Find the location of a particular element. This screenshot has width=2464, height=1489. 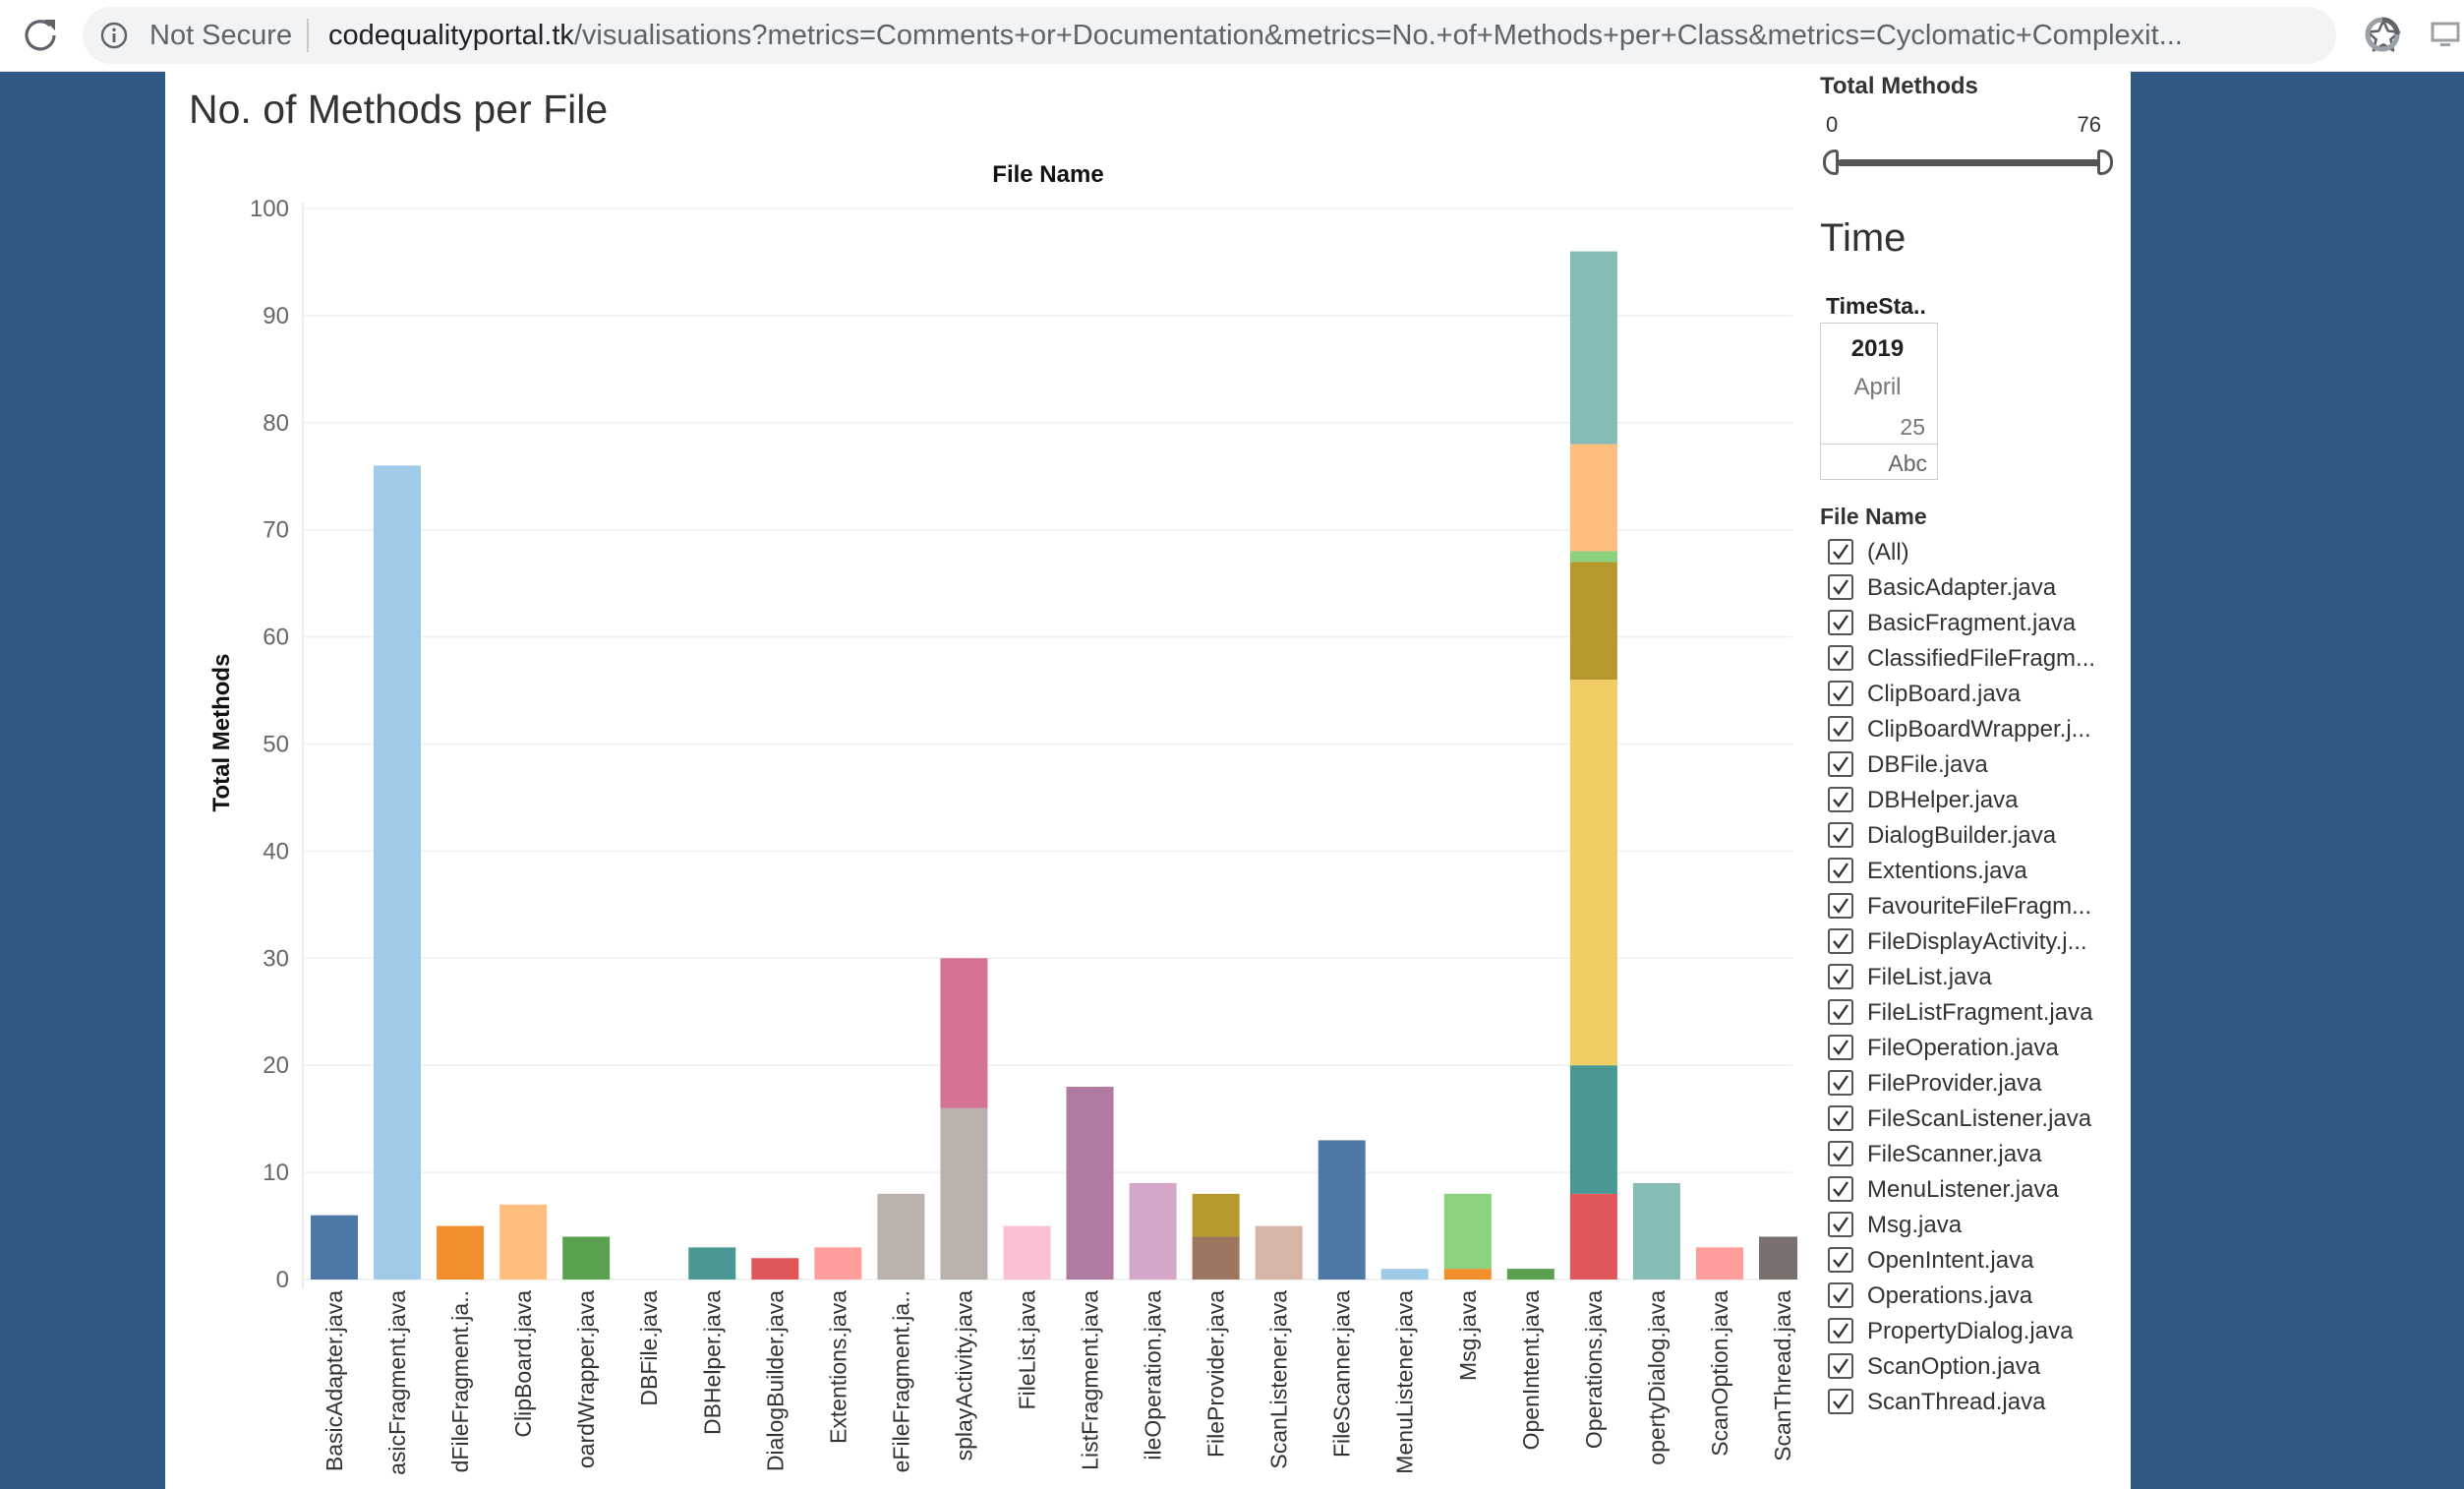

security-label: Not Secure is located at coordinates (221, 35).